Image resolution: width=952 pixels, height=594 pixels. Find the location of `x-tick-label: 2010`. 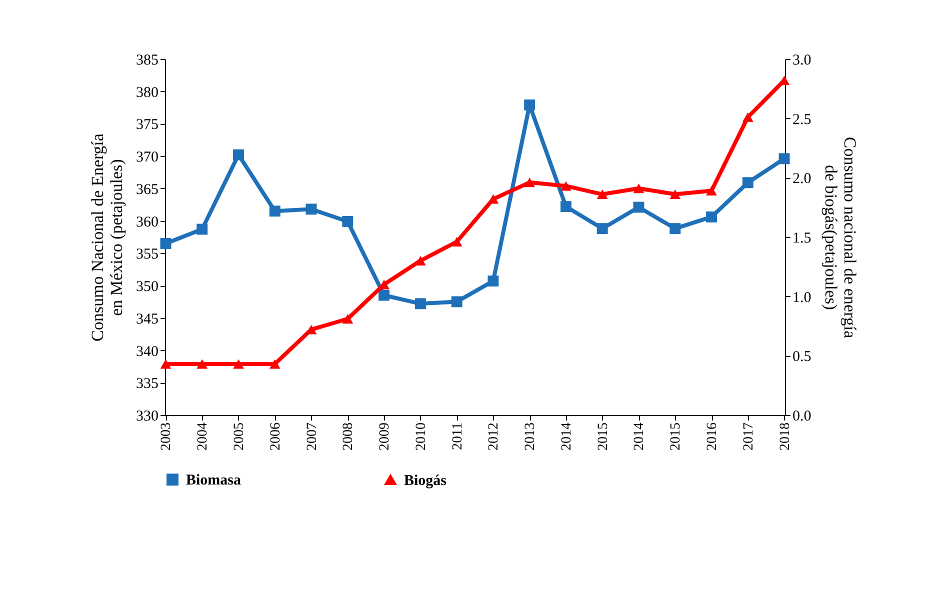

x-tick-label: 2010 is located at coordinates (421, 436).